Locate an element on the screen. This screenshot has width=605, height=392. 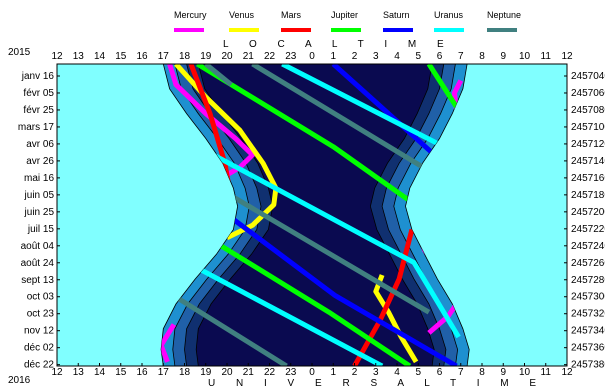
bottom-tick-label: 10 is located at coordinates (525, 372).